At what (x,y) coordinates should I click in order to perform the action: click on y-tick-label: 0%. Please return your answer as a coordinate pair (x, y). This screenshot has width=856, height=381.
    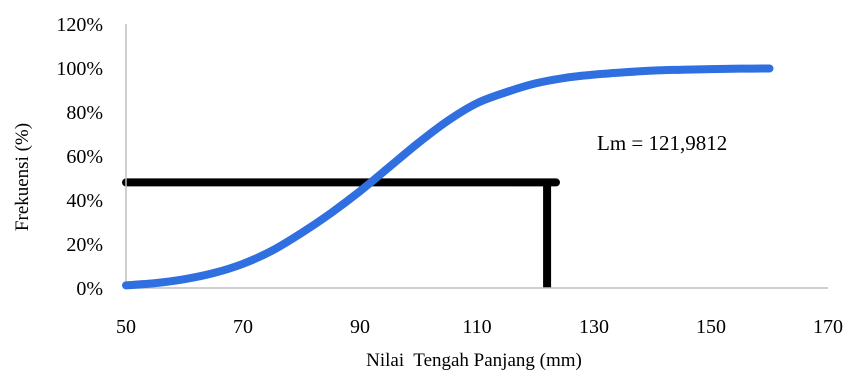
    Looking at the image, I should click on (89, 289).